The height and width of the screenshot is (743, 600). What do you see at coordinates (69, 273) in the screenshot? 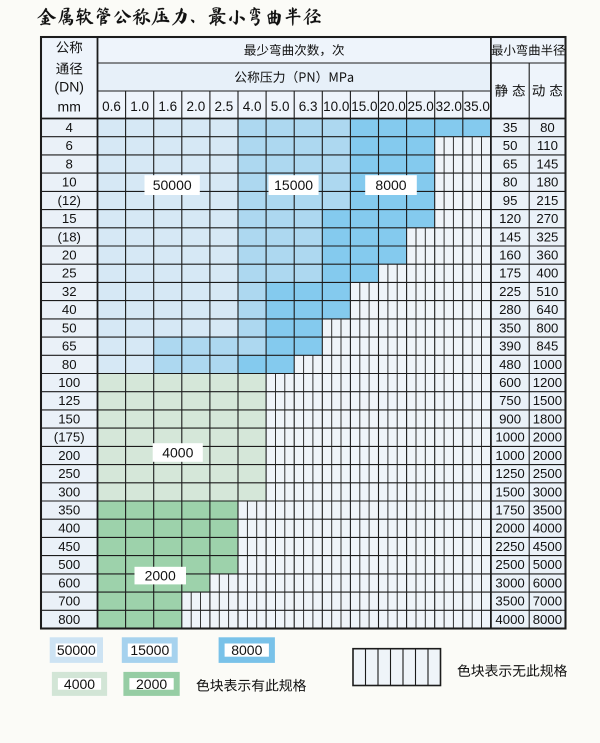
I see `svg-text: 25` at bounding box center [69, 273].